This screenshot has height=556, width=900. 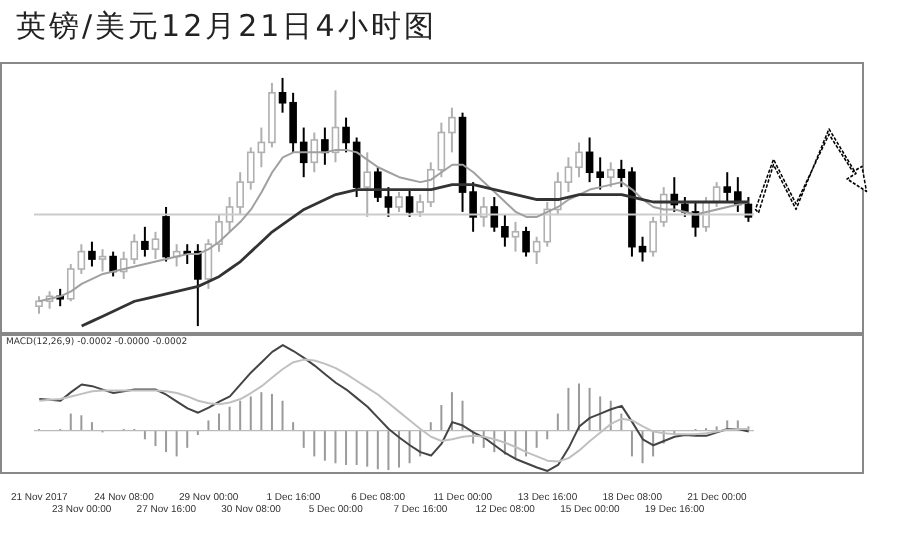 I want to click on chart-title: 英镑/美元12月21日4小时图, so click(x=226, y=27).